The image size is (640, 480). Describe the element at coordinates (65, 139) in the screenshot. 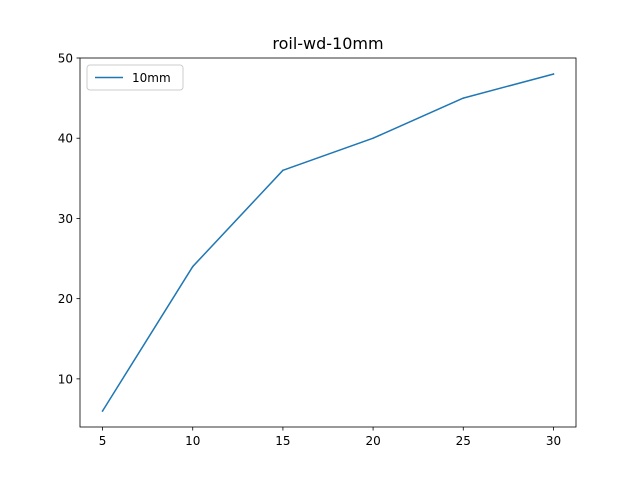

I see `y-tick-label: 40` at that location.